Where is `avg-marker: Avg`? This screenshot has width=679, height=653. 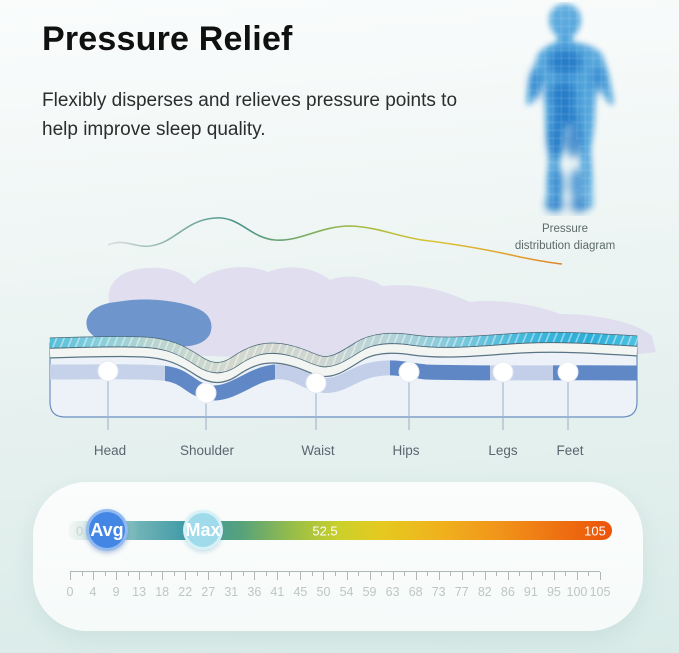
avg-marker: Avg is located at coordinates (107, 530).